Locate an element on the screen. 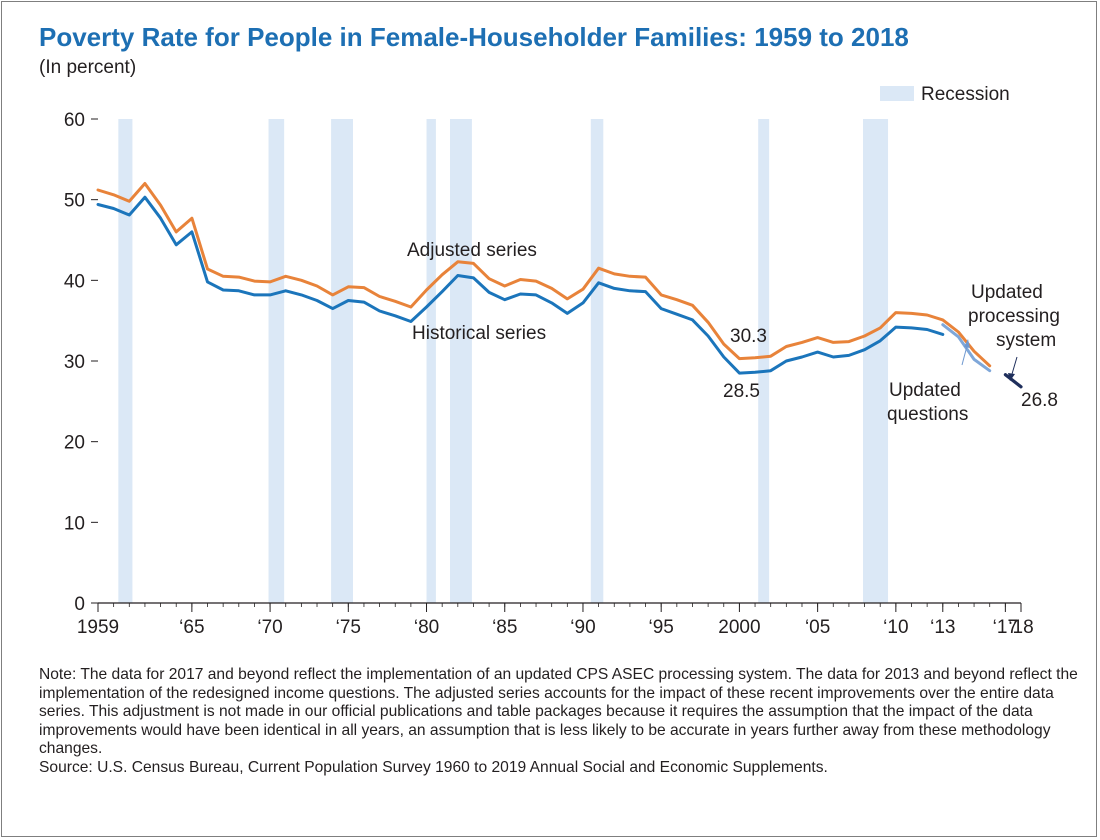 The image size is (1100, 840). processing-label-line2: processing is located at coordinates (1014, 316).